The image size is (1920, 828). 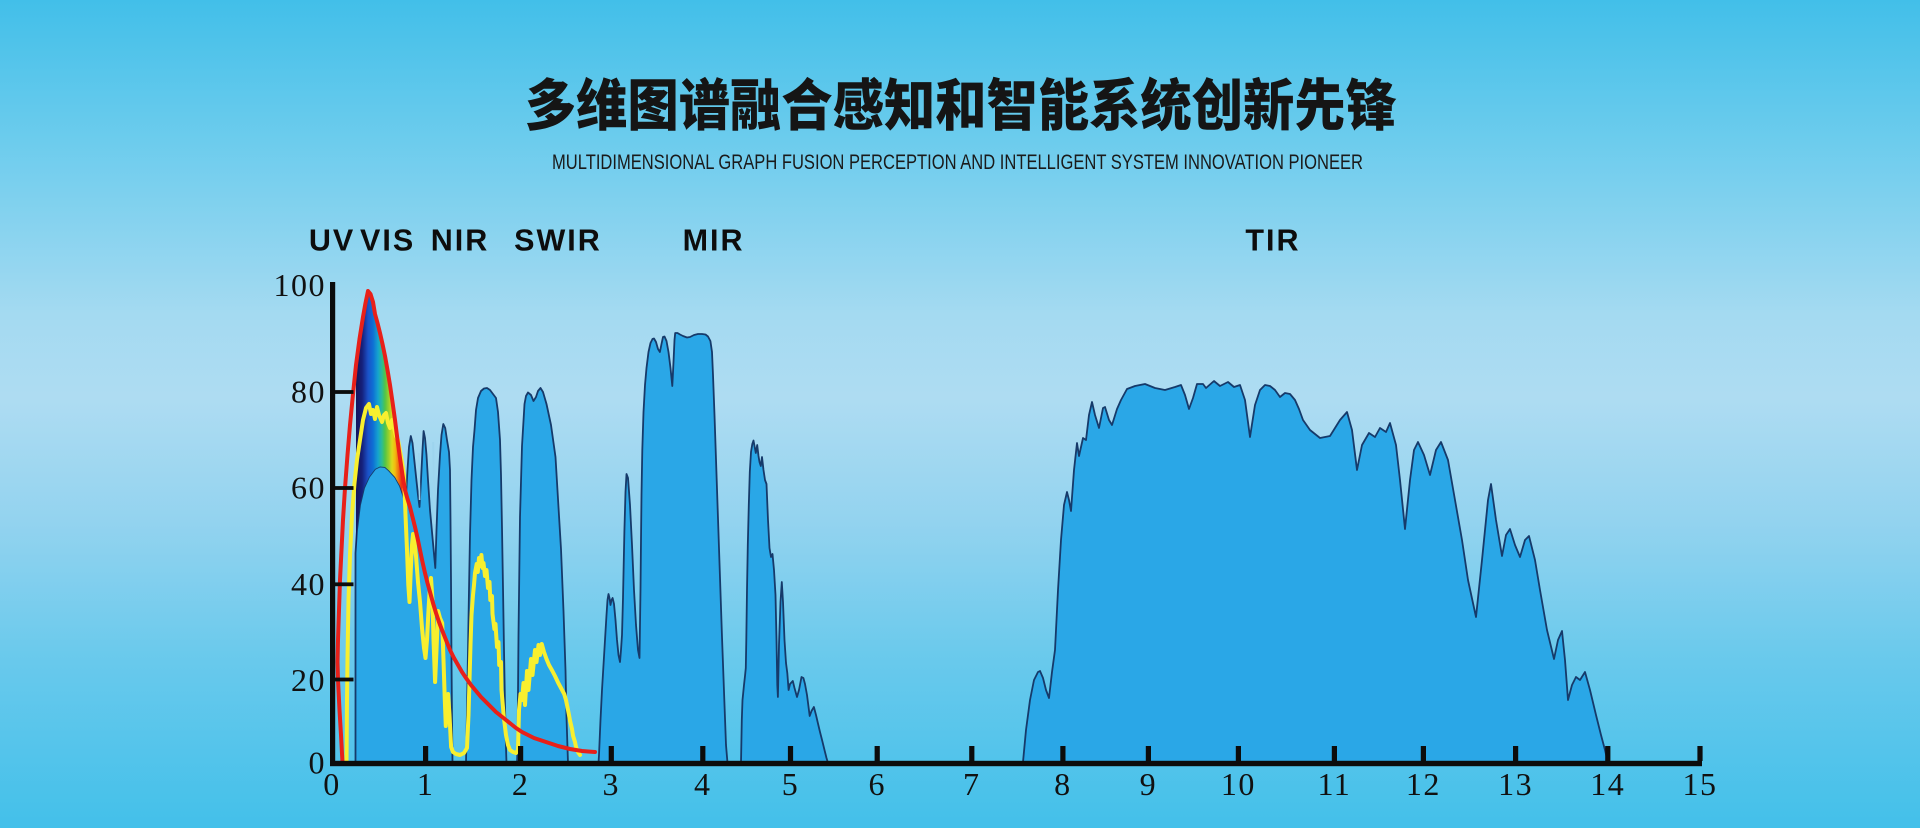 What do you see at coordinates (714, 241) in the screenshot?
I see `svg-text: MIR` at bounding box center [714, 241].